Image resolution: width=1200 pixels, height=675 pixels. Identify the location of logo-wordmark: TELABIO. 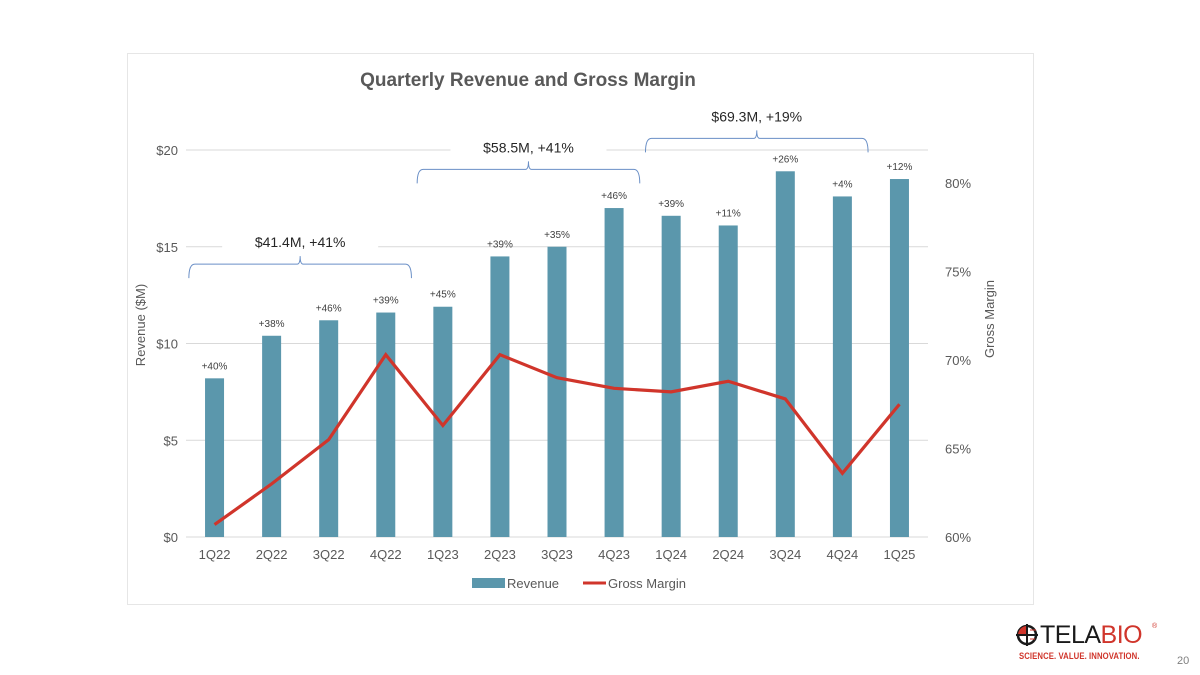
(1091, 635).